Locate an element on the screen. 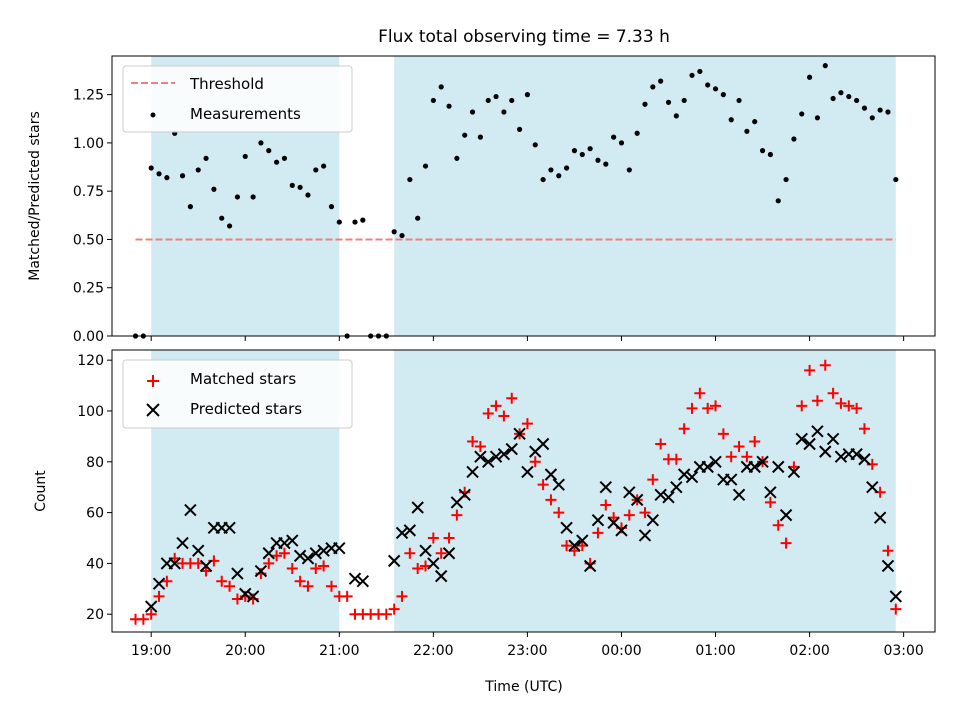 Image resolution: width=960 pixels, height=720 pixels. x-axis-label: Time (UTC) is located at coordinates (523, 687).